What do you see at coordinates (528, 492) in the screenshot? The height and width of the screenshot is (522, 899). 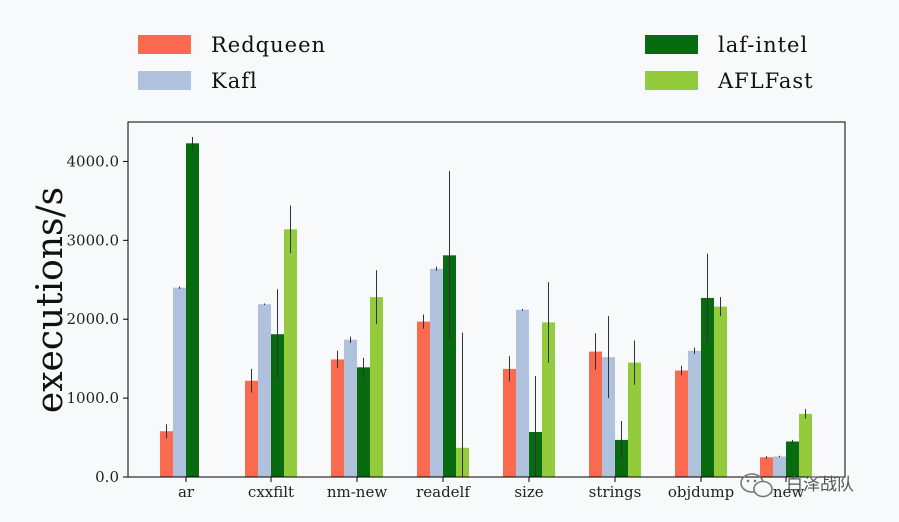 I see `x-tick-label-4: size` at bounding box center [528, 492].